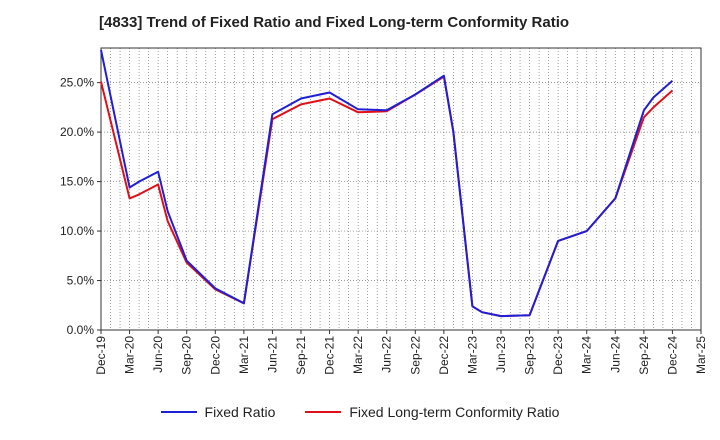  I want to click on x-tick-label: Mar-25, so click(701, 355).